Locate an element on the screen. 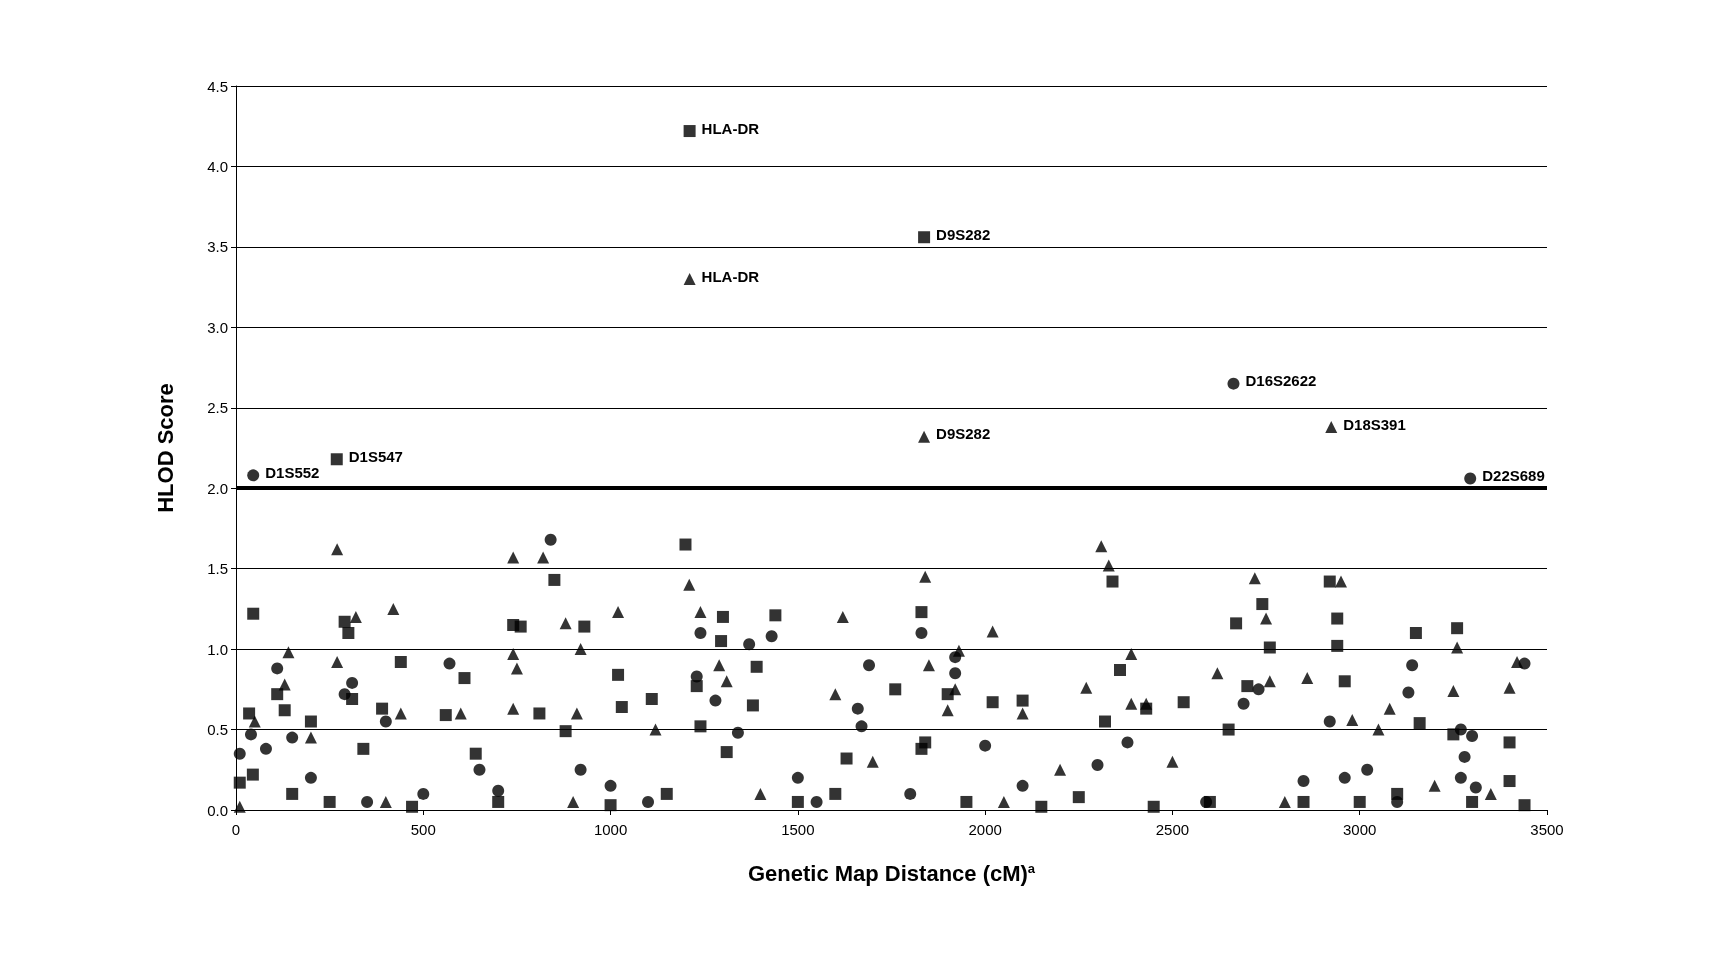  annotation: D16S2622 is located at coordinates (1281, 381).